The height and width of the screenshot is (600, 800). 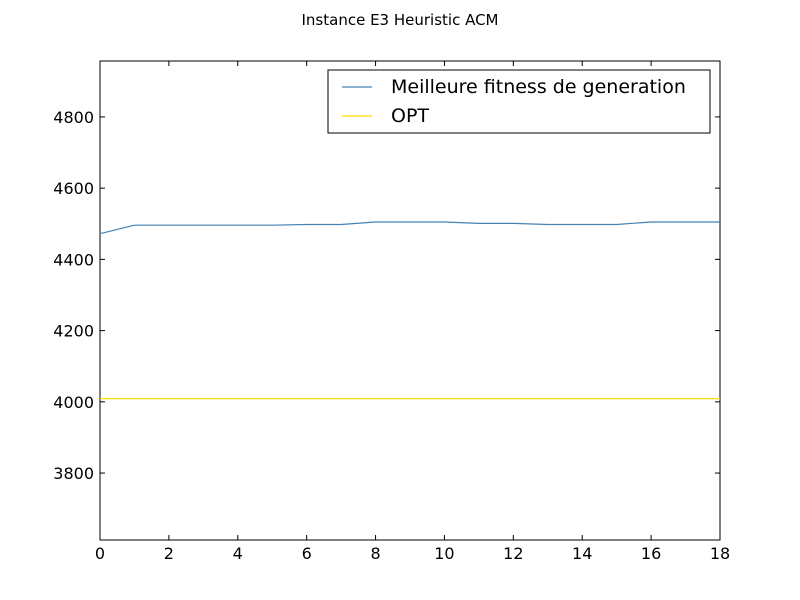 I want to click on x-tick-label: 16, so click(x=651, y=553).